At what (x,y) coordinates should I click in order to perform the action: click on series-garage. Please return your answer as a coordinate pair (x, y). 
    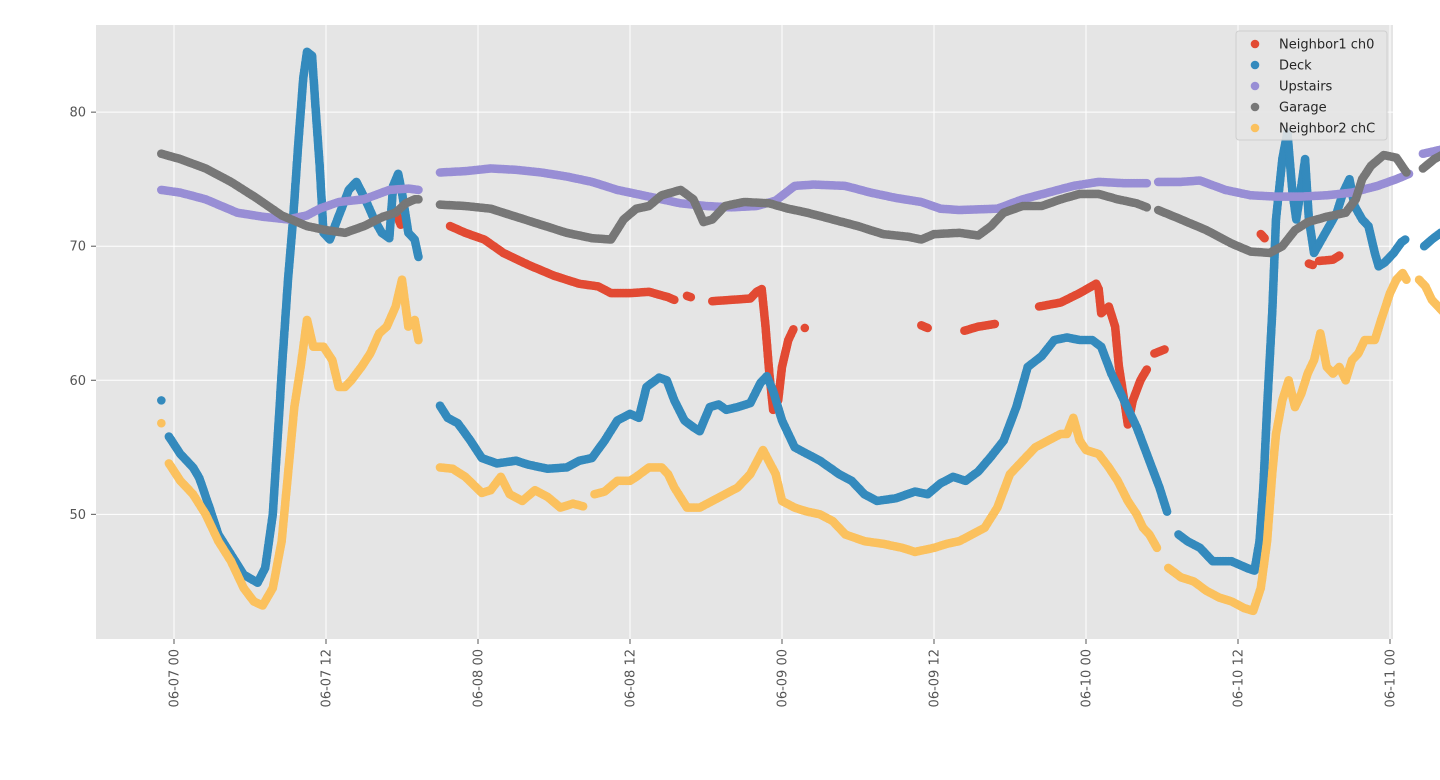
    Looking at the image, I should click on (798, 203).